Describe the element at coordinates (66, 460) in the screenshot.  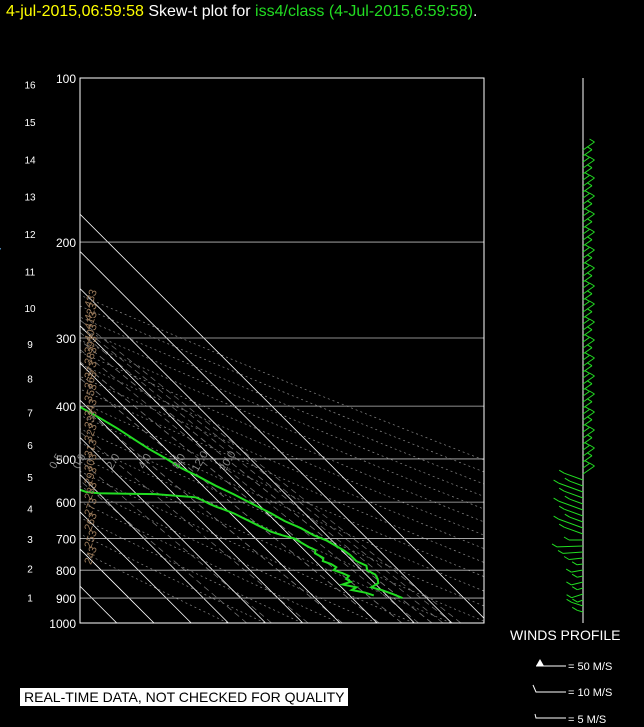
I see `pressure-tick-label: 500` at that location.